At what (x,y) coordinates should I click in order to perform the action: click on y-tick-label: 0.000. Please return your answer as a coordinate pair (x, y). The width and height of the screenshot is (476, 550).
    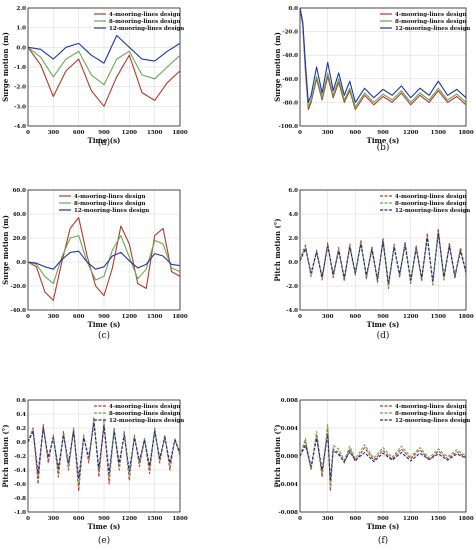
    Looking at the image, I should click on (289, 457).